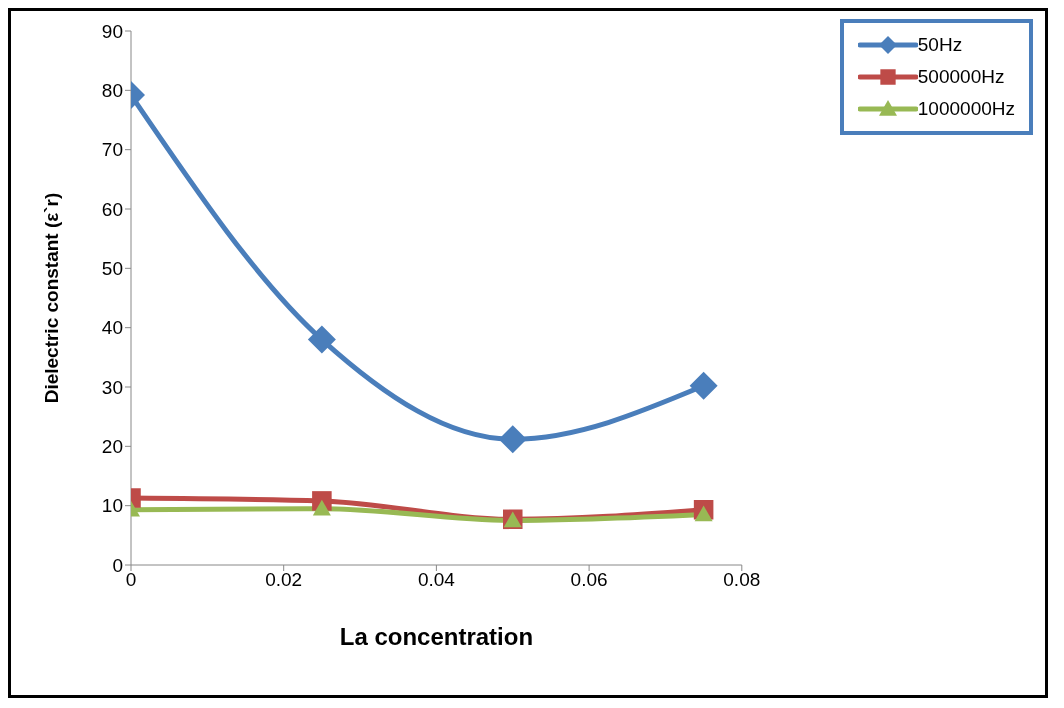 Image resolution: width=1064 pixels, height=708 pixels. I want to click on y-tick-label: 30, so click(112, 387).